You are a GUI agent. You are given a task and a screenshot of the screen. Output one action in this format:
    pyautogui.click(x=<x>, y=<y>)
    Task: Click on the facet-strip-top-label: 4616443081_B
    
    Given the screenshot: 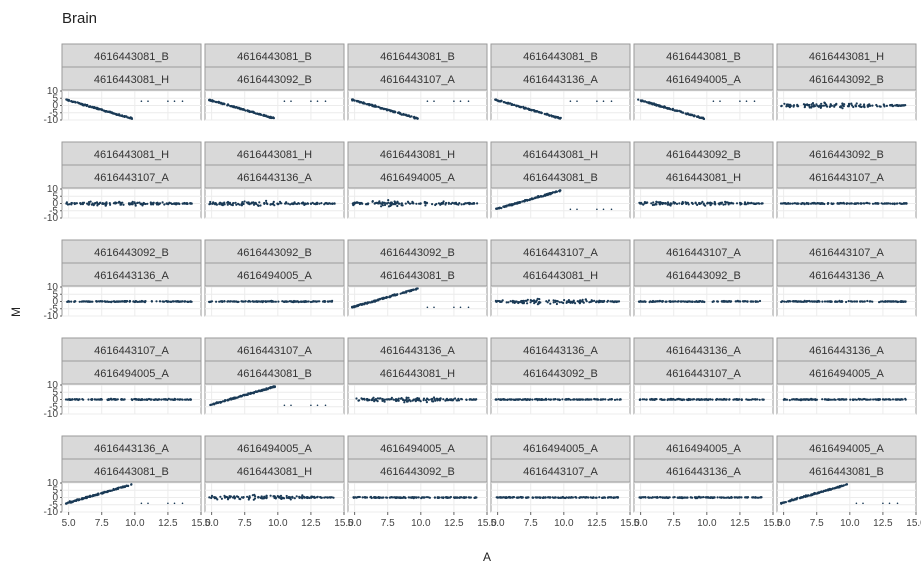 What is the action you would take?
    pyautogui.click(x=131, y=57)
    